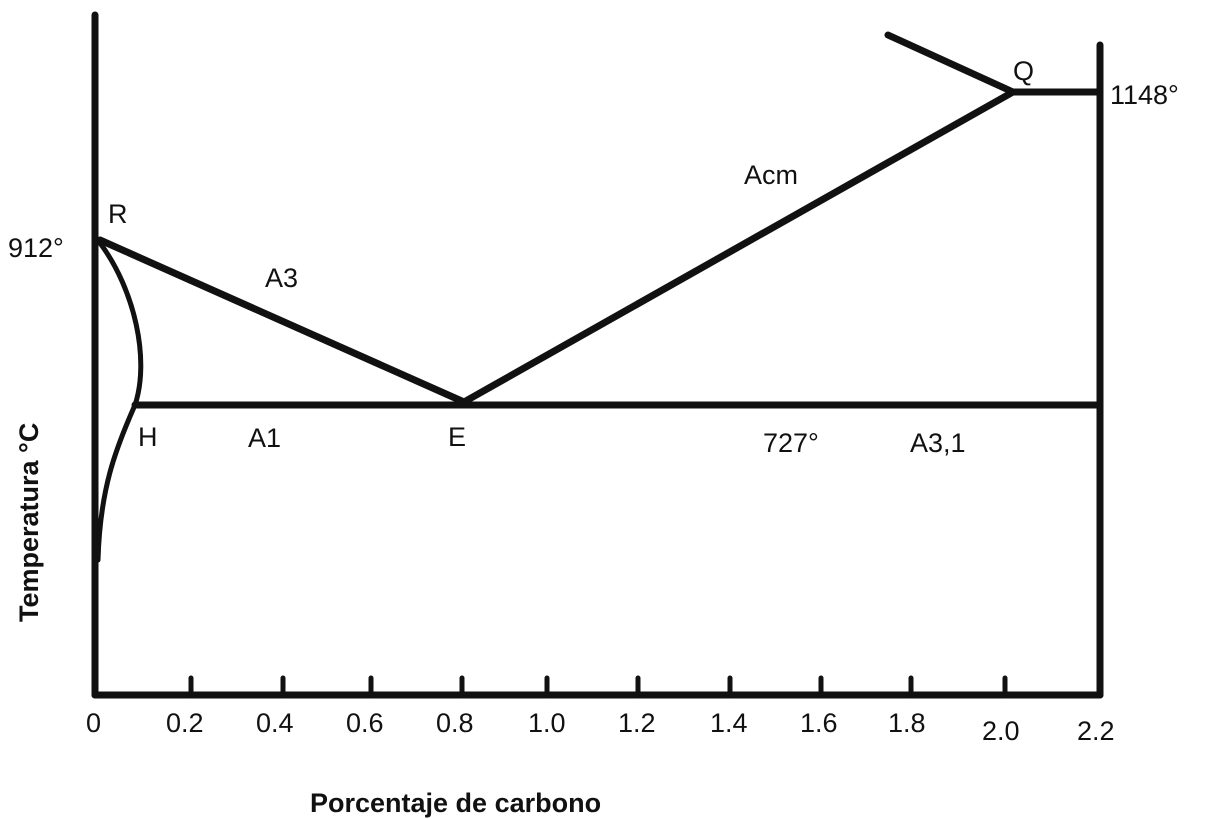 Image resolution: width=1212 pixels, height=819 pixels. What do you see at coordinates (118, 214) in the screenshot?
I see `point-r-label: R` at bounding box center [118, 214].